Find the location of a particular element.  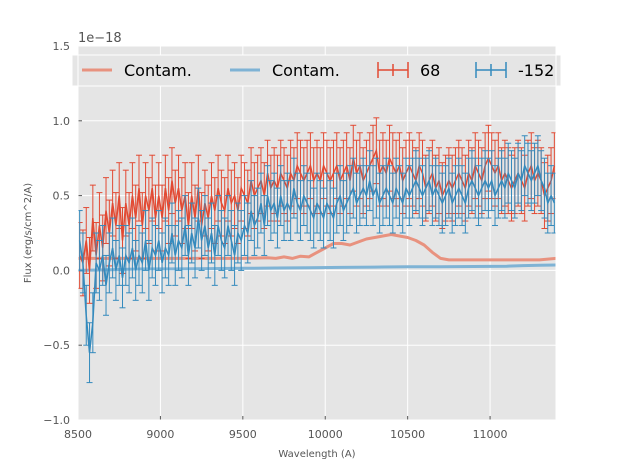

x-axis-label: Wavelength (A) is located at coordinates (316, 454).